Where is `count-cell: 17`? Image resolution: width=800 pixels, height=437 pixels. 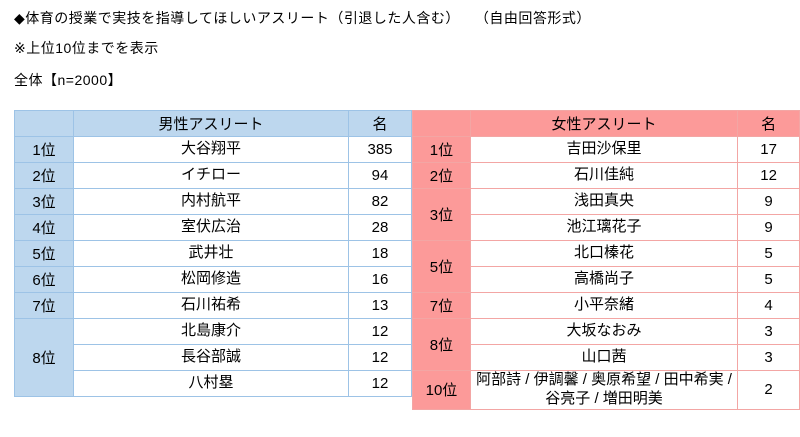 count-cell: 17 is located at coordinates (768, 149).